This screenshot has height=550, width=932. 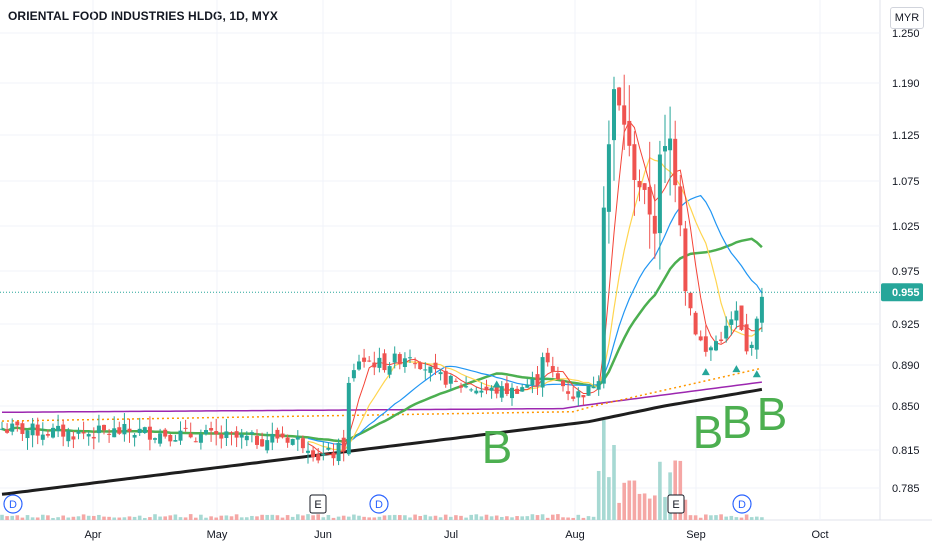 What do you see at coordinates (906, 407) in the screenshot?
I see `y-tick-label: 0.850` at bounding box center [906, 407].